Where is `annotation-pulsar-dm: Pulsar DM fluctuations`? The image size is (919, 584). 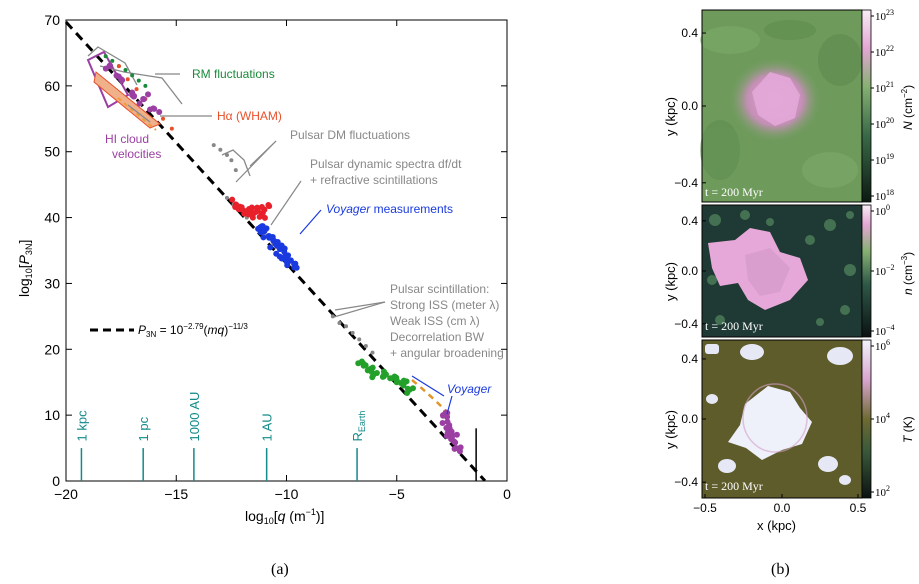
annotation-pulsar-dm: Pulsar DM fluctuations is located at coordinates (350, 135).